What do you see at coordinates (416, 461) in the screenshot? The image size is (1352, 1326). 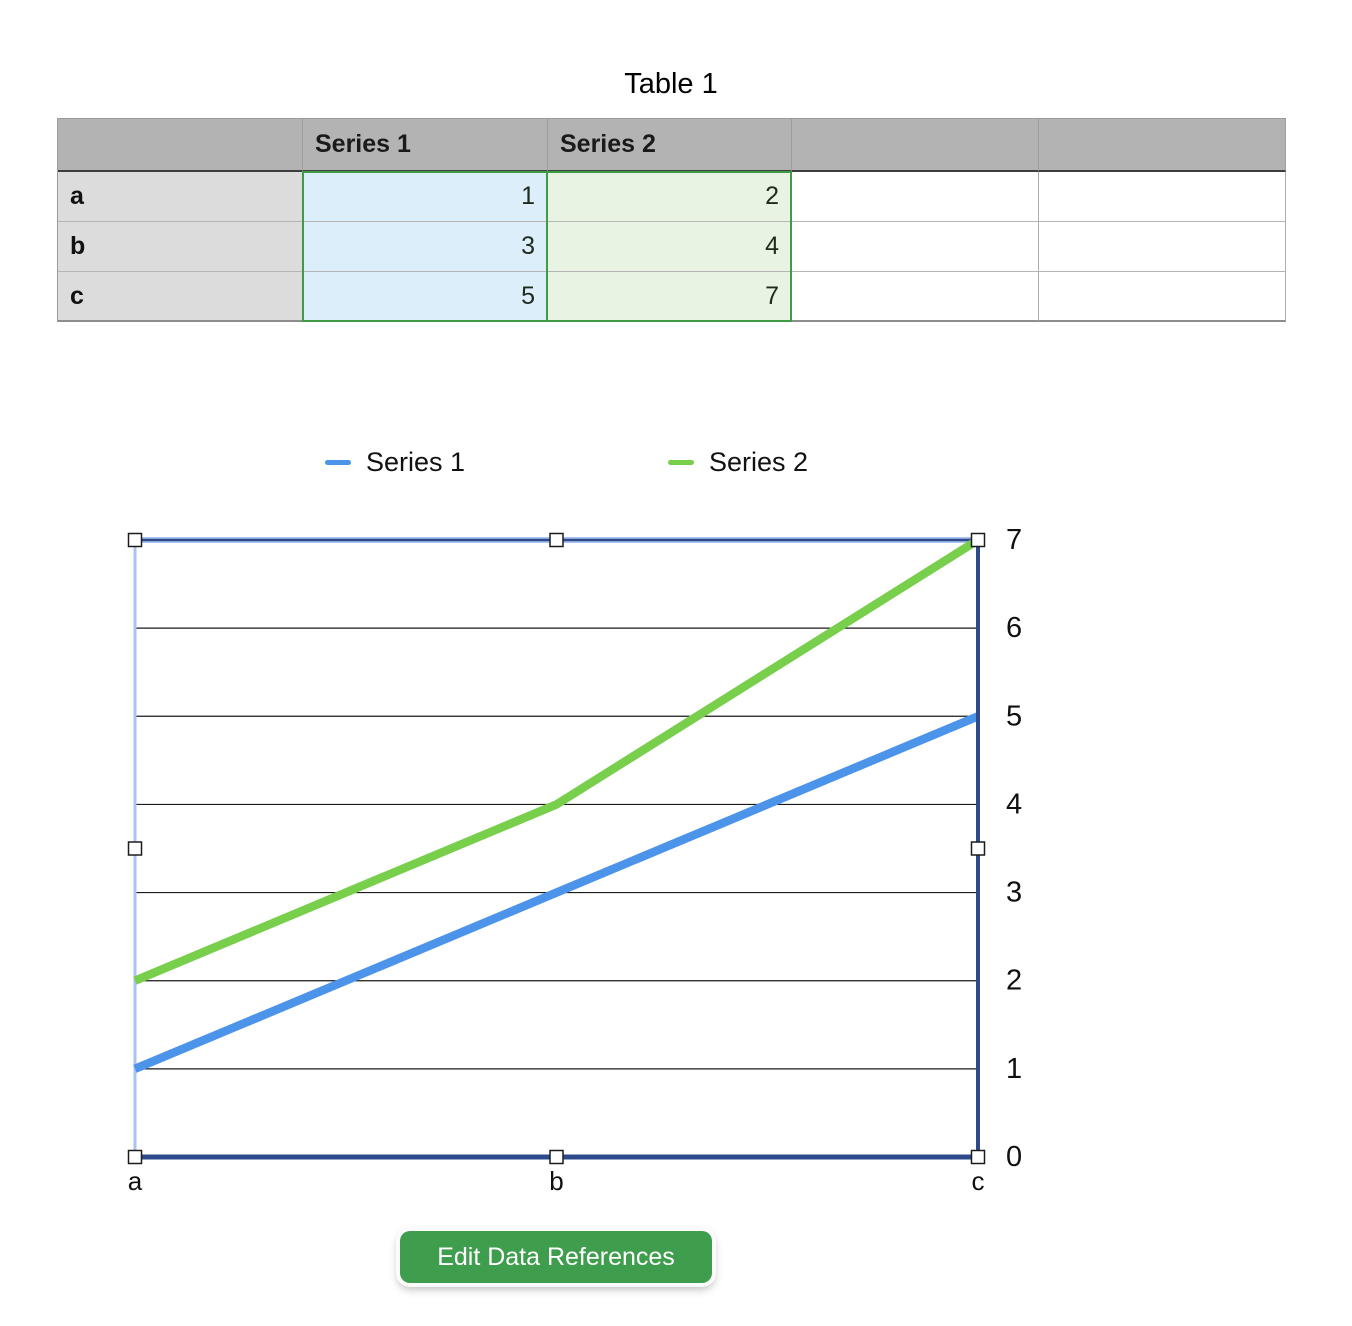 I see `legend-label: Series 1` at bounding box center [416, 461].